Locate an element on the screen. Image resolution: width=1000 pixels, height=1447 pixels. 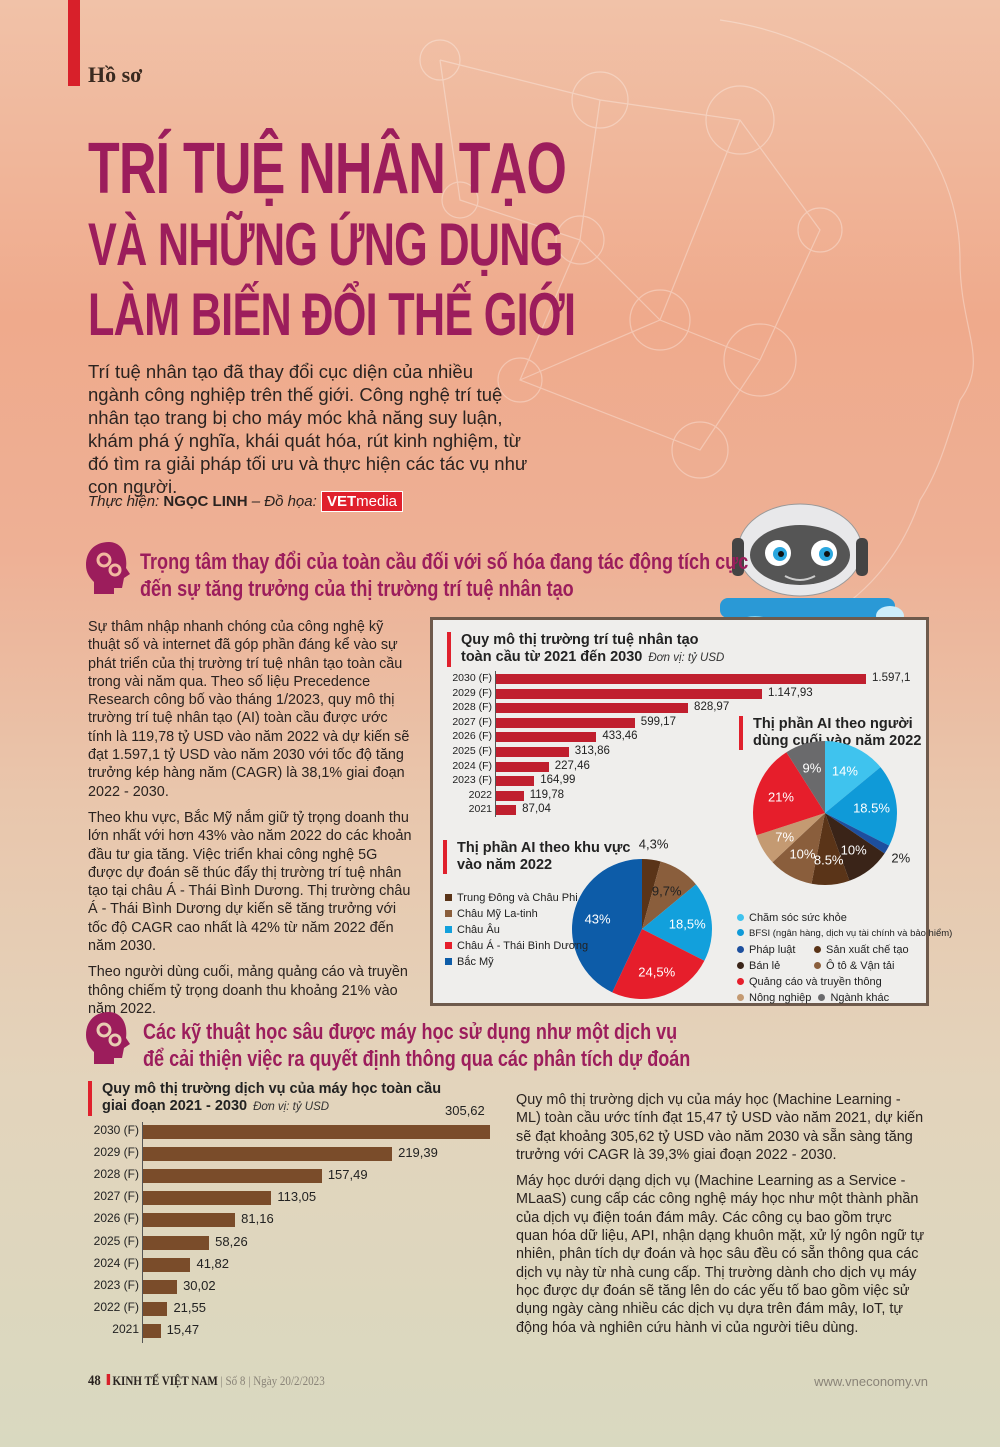
pie-slice-label: 21% is located at coordinates (780, 797).